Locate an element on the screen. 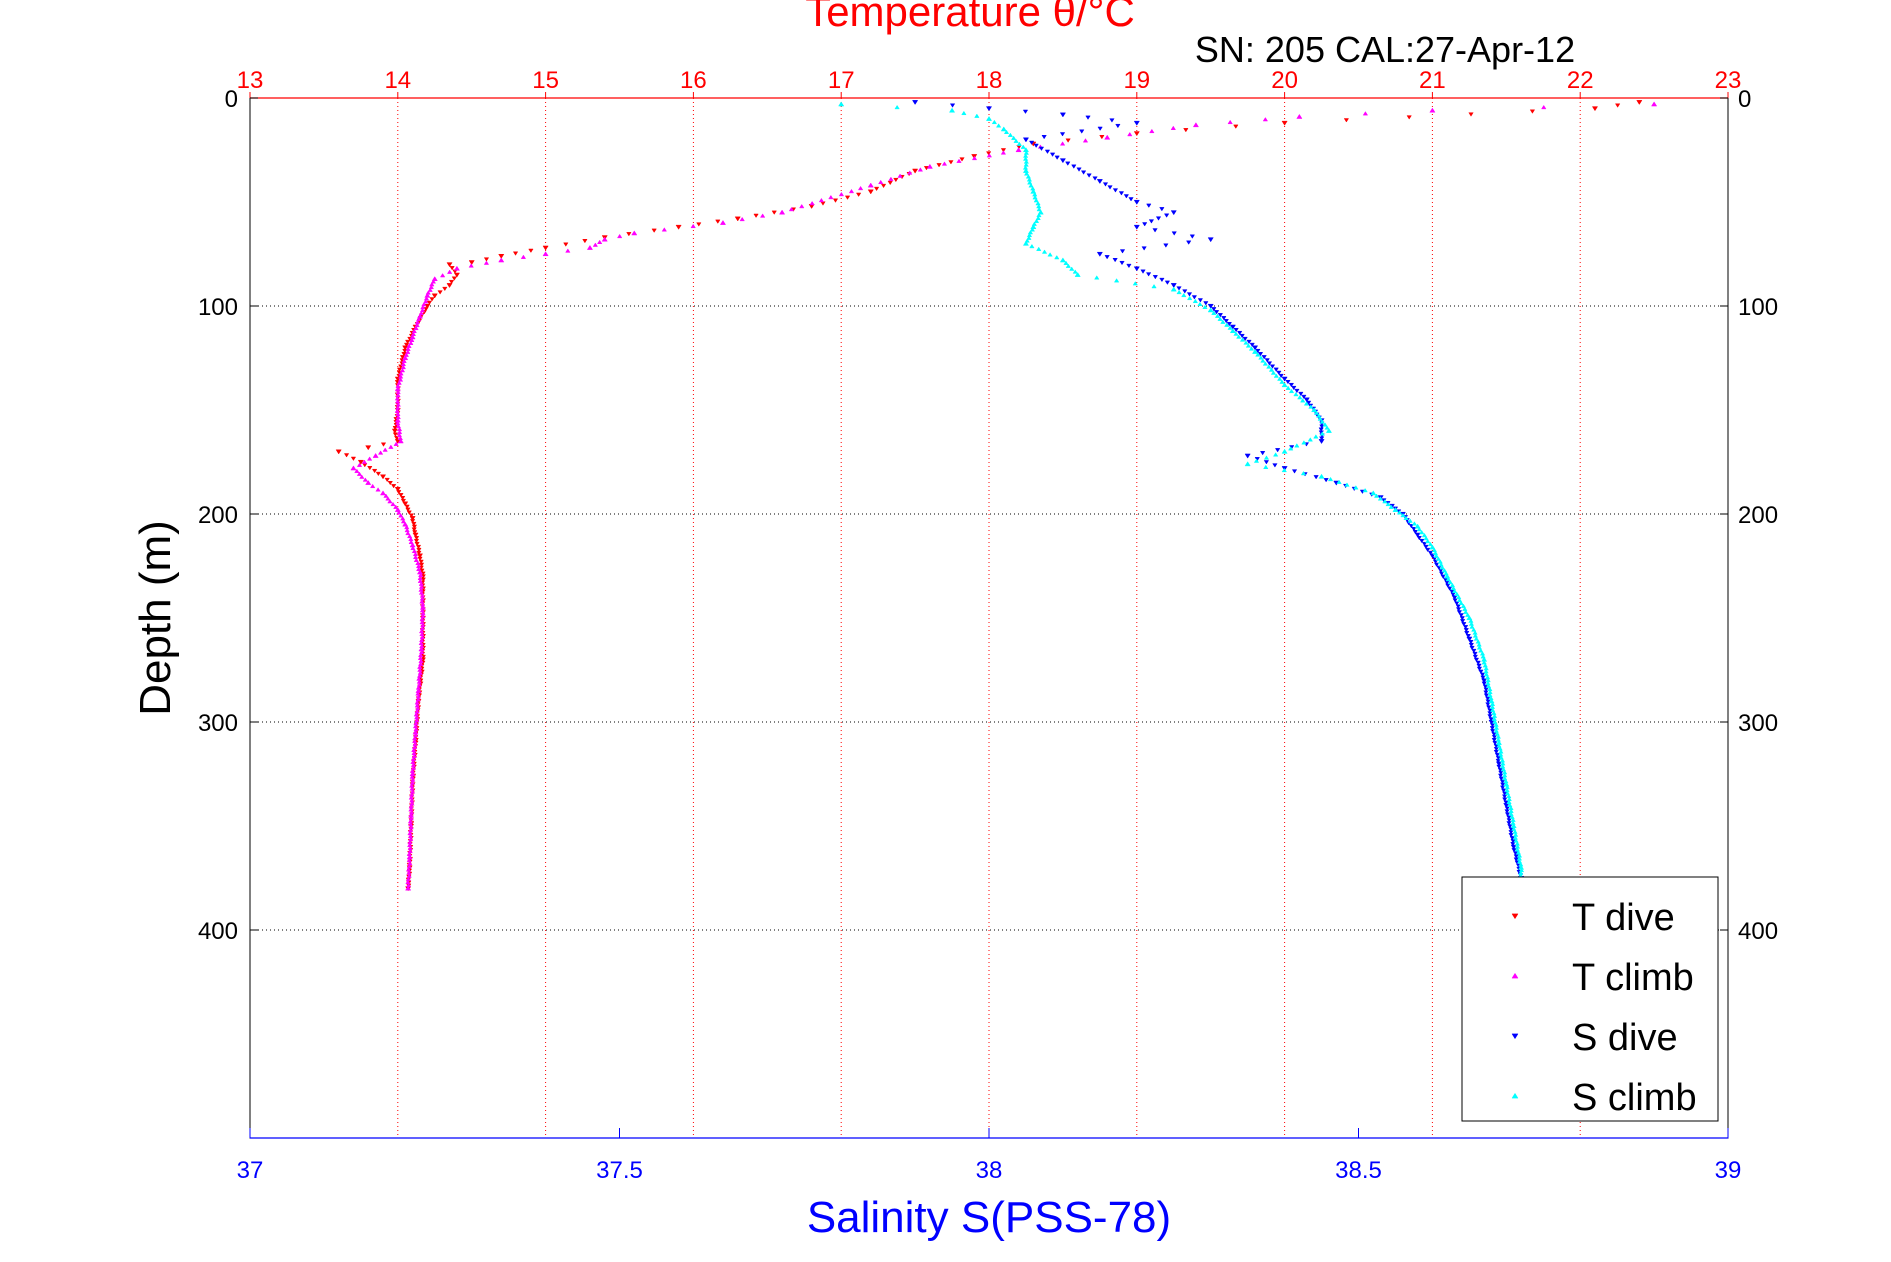 The width and height of the screenshot is (1891, 1262). depth-tick-label-left: 300 is located at coordinates (218, 723).